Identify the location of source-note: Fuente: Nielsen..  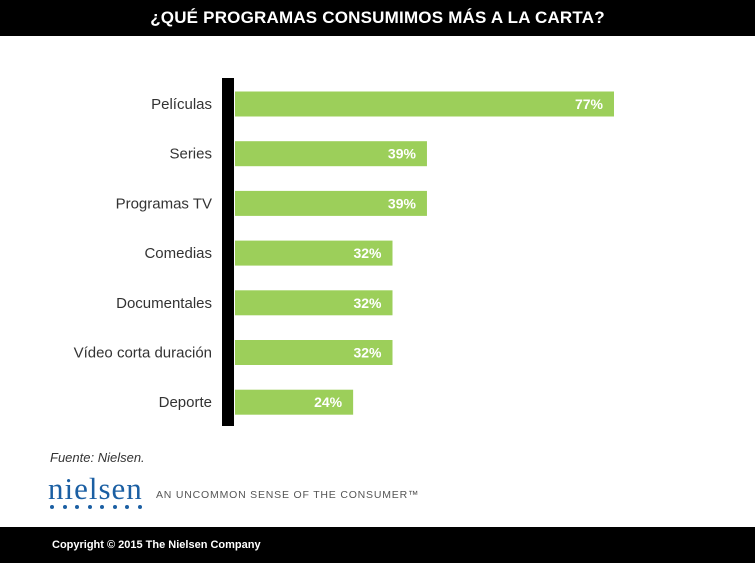
(97, 457).